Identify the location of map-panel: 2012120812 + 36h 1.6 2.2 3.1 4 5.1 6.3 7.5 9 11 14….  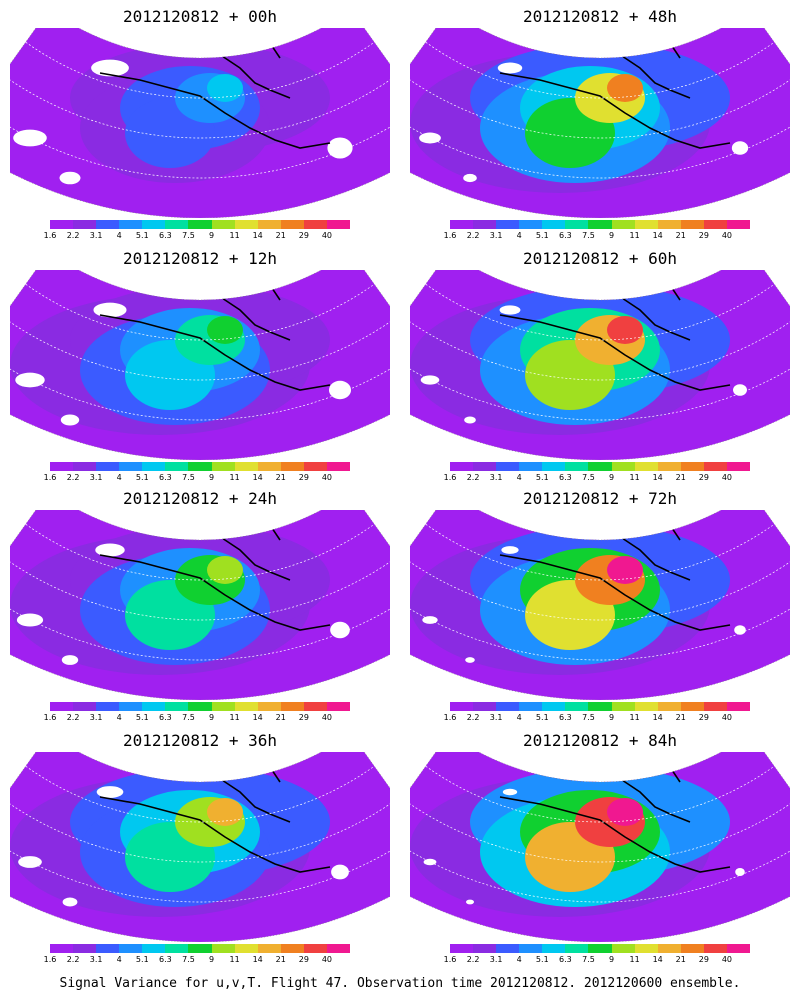
(200, 857).